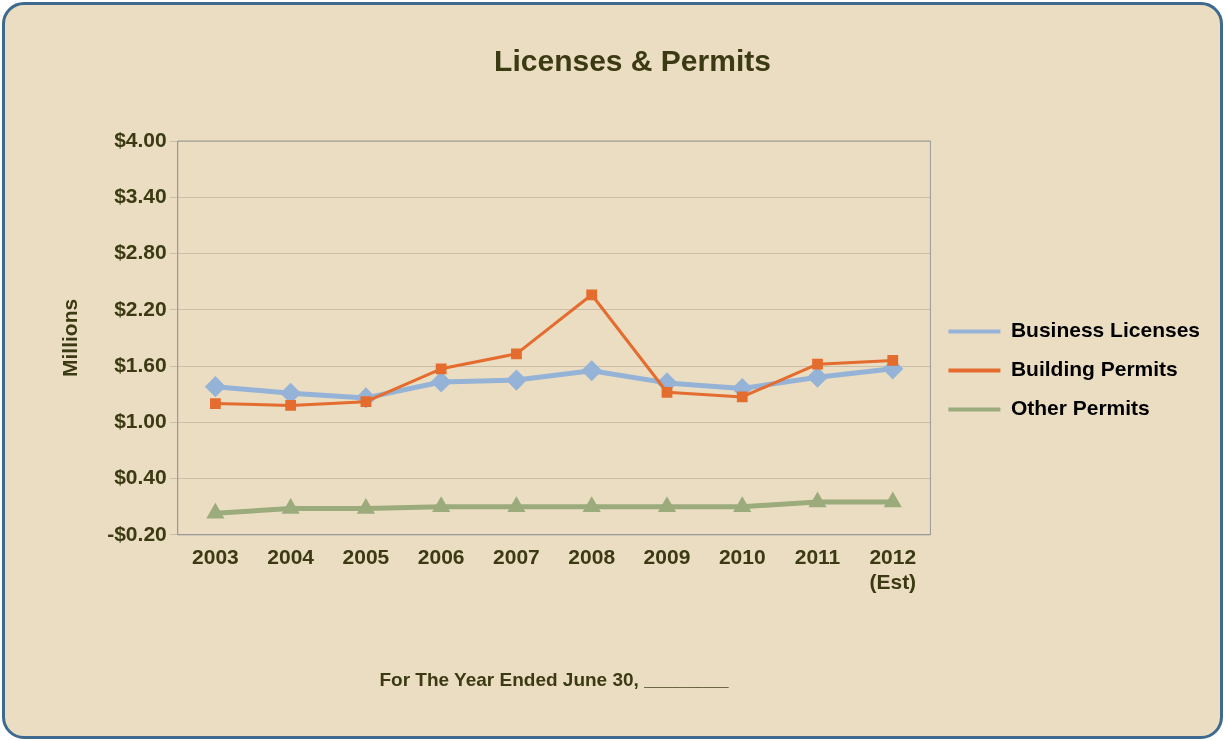 The height and width of the screenshot is (741, 1225). What do you see at coordinates (140, 196) in the screenshot?
I see `y-tick-label: $3.40` at bounding box center [140, 196].